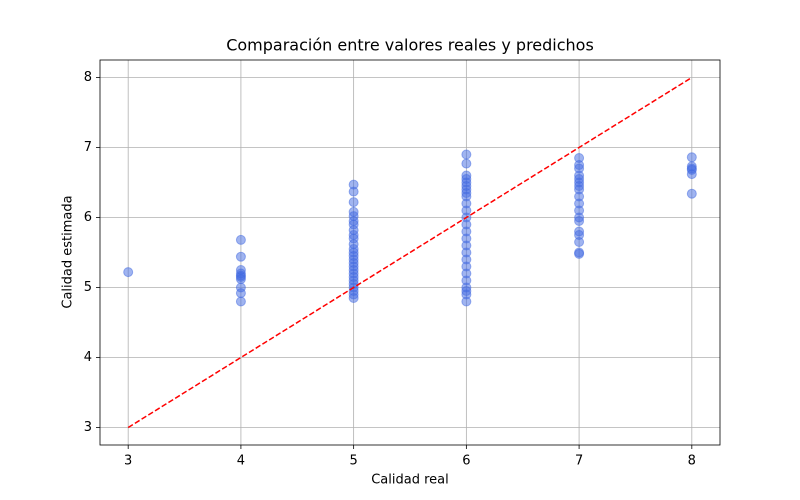 The width and height of the screenshot is (800, 500). I want to click on x-tick-label: 5, so click(353, 461).